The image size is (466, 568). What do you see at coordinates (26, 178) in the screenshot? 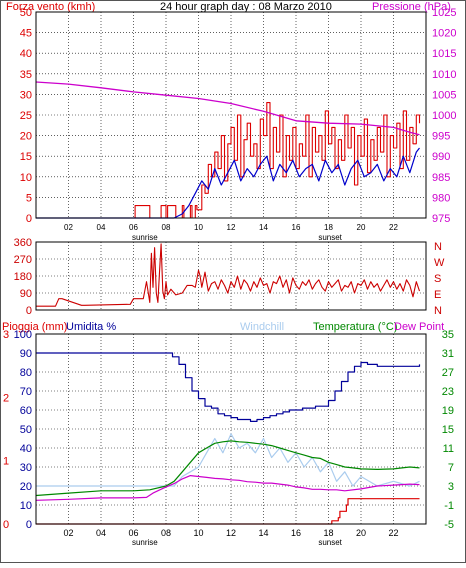
I see `wind-tick-label: 10` at bounding box center [26, 178].